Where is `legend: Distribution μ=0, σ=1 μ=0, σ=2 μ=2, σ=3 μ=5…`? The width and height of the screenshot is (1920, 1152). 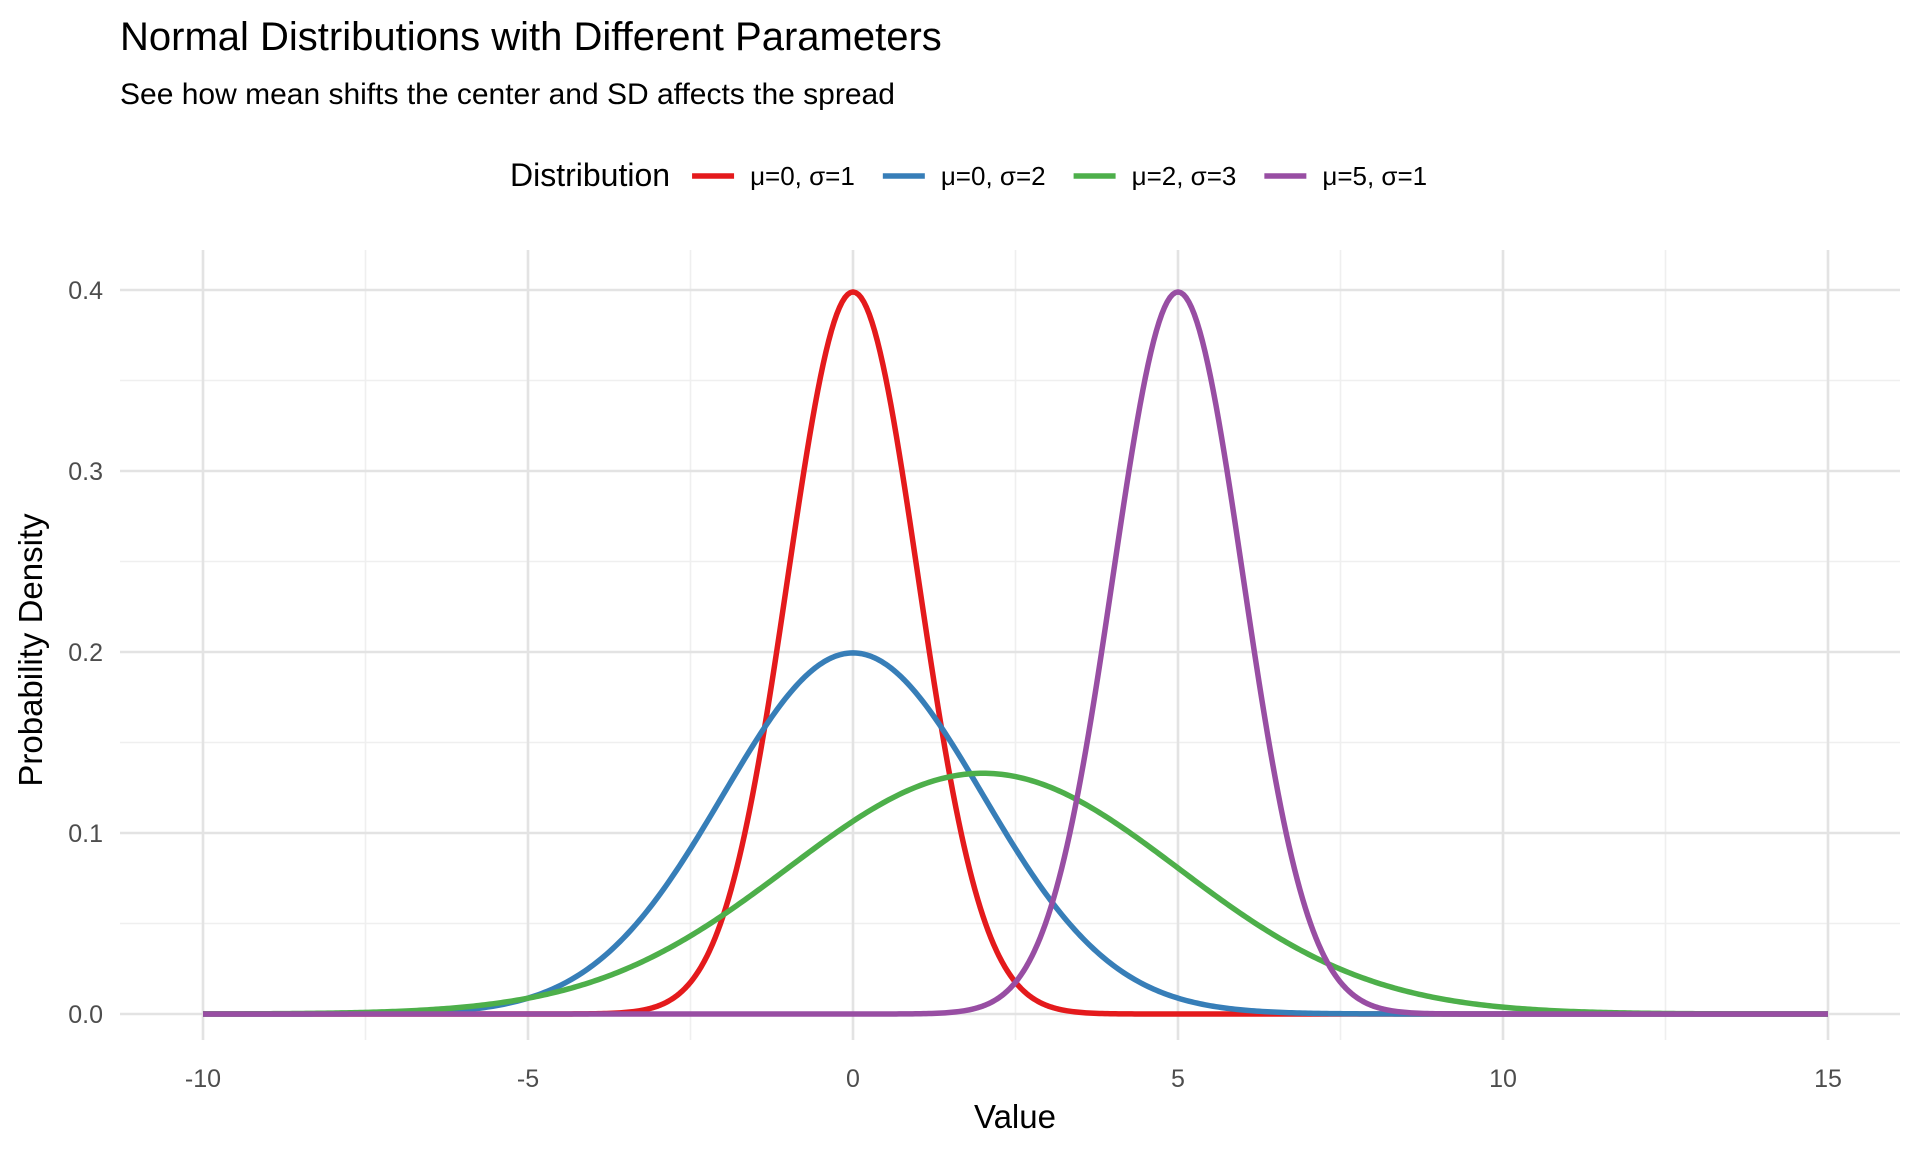 legend: Distribution μ=0, σ=1 μ=0, σ=2 μ=2, σ=3 μ=5… is located at coordinates (968, 175).